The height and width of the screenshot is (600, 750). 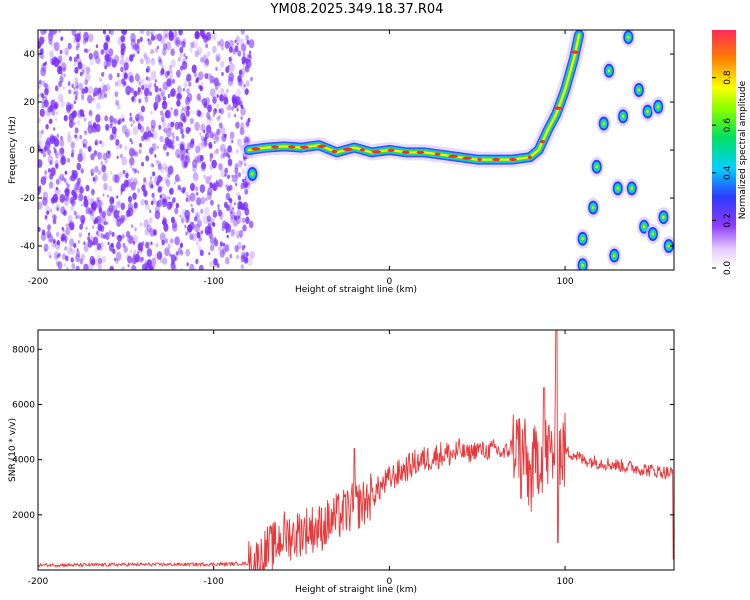 What do you see at coordinates (728, 268) in the screenshot?
I see `colorbar-tick-label: 0.0` at bounding box center [728, 268].